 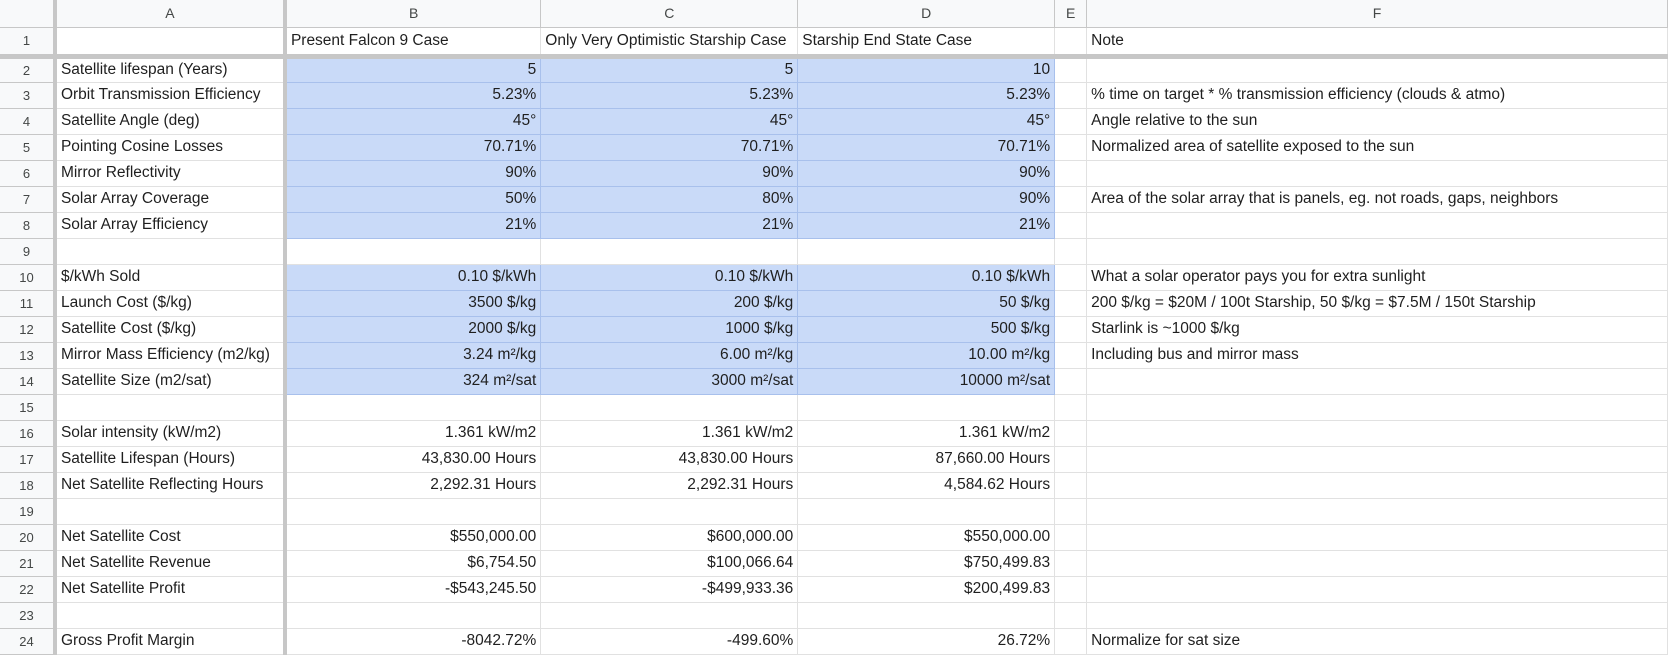 What do you see at coordinates (28, 589) in the screenshot?
I see `row-header: 22` at bounding box center [28, 589].